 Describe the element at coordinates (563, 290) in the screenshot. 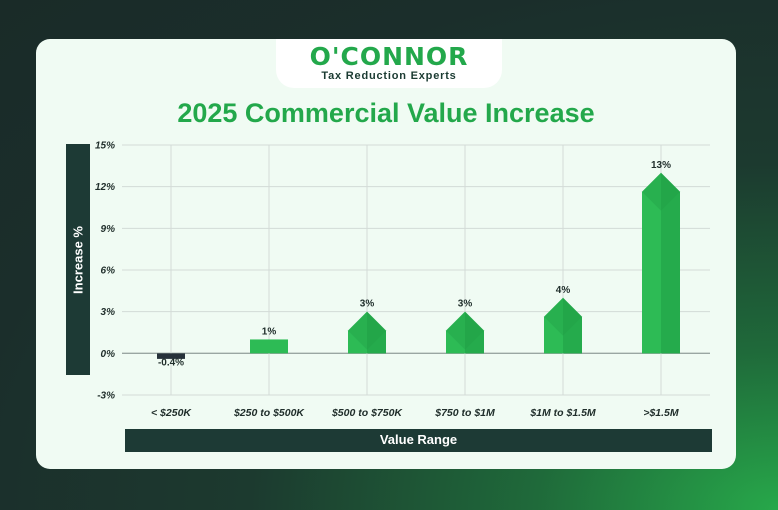

I see `data-label: 4%` at that location.